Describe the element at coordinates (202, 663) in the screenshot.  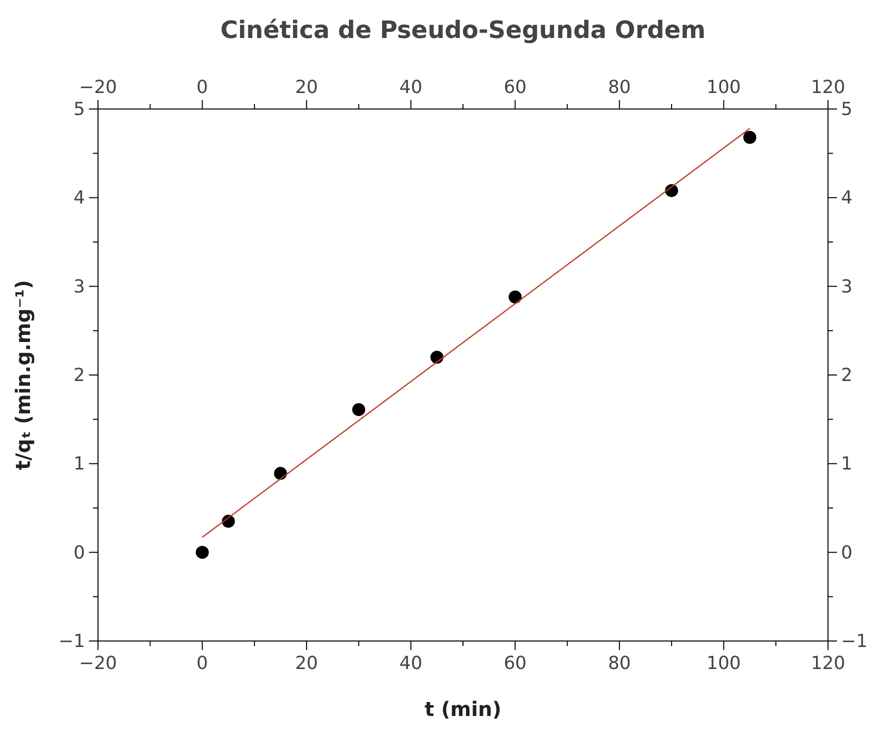
I see `x2-tick-label: 0` at that location.